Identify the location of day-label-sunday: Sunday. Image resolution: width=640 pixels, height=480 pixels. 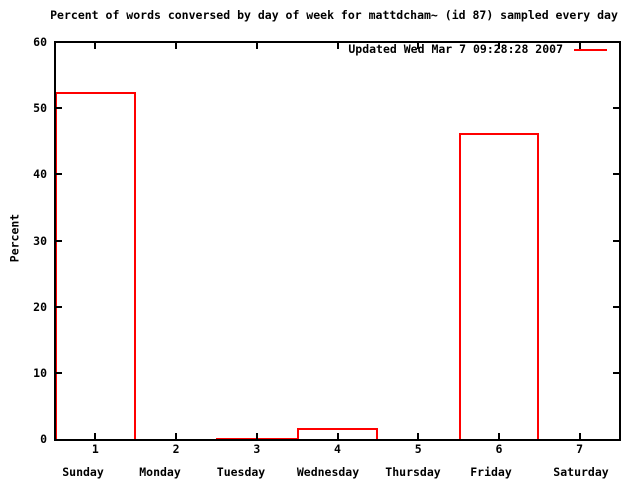
(83, 472).